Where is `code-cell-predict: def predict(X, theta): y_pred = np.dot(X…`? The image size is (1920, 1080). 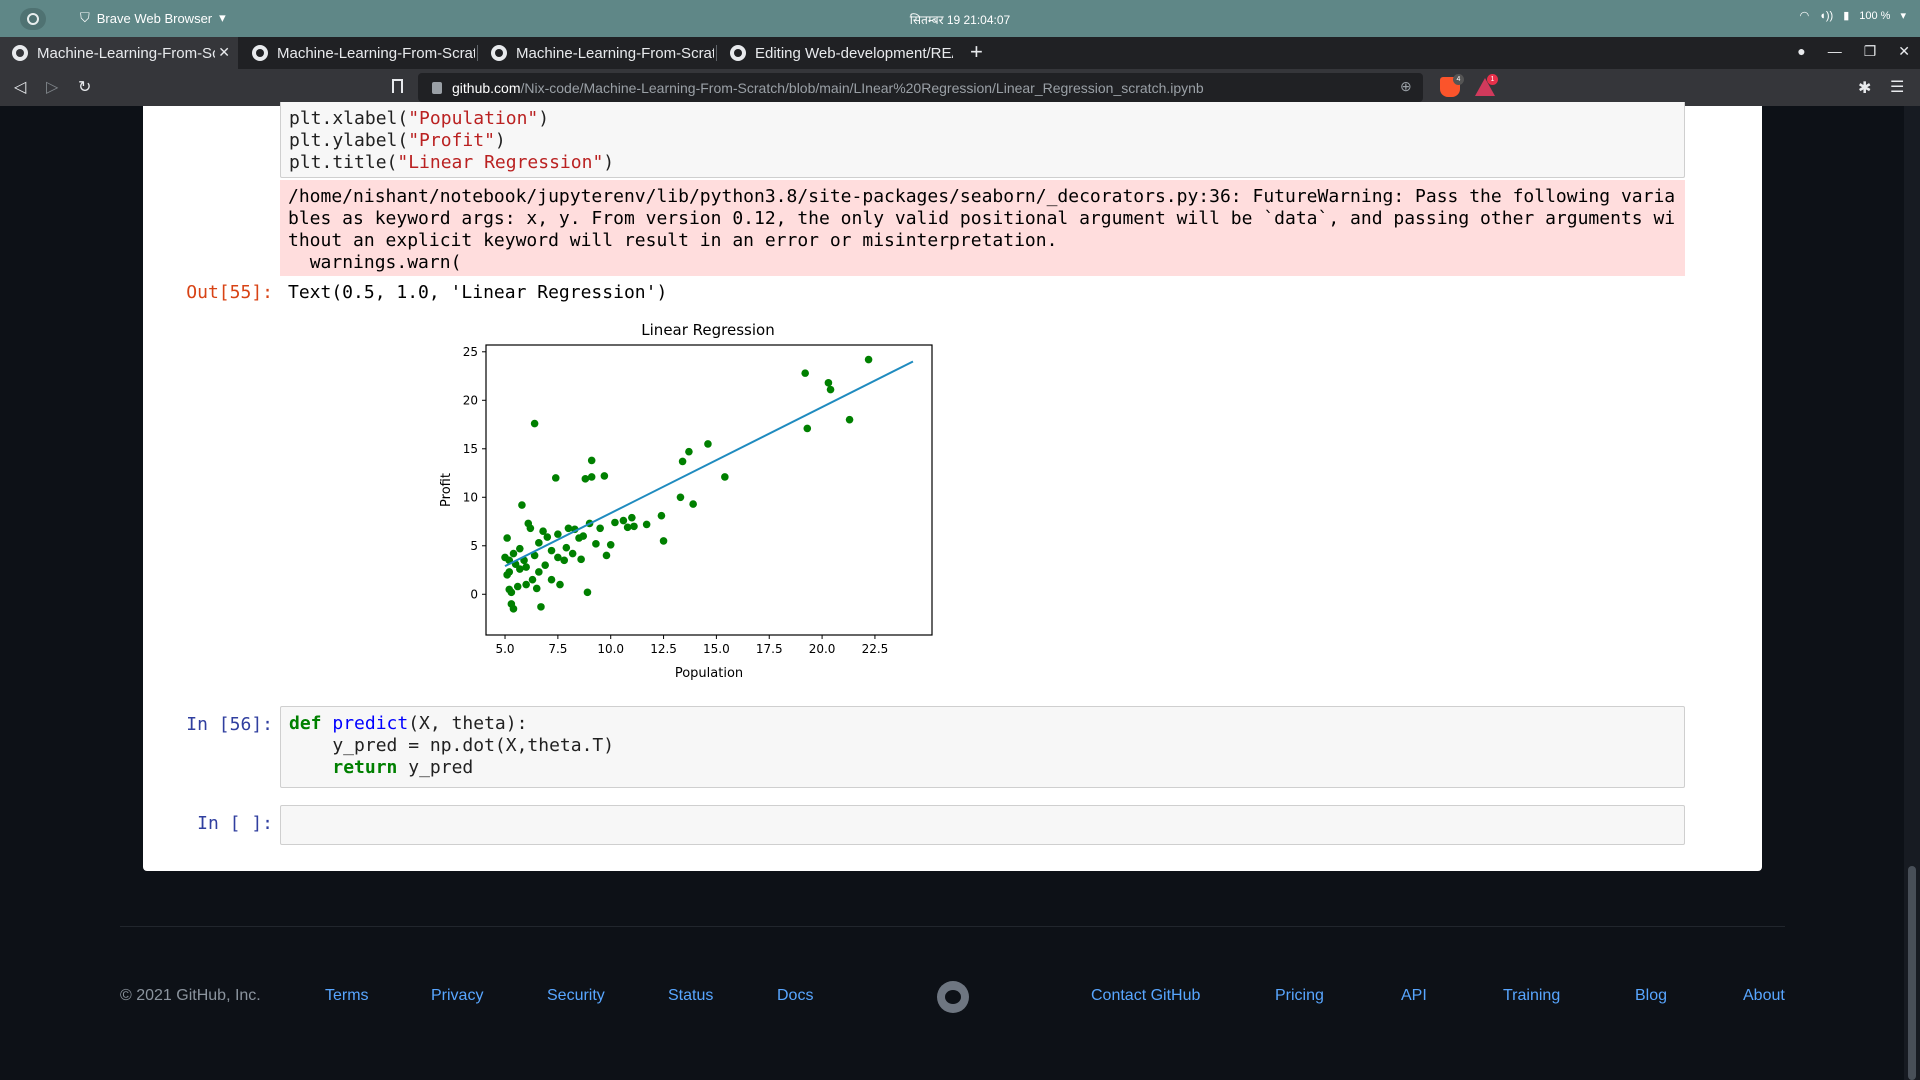
code-cell-predict: def predict(X, theta): y_pred = np.dot(X… is located at coordinates (982, 747).